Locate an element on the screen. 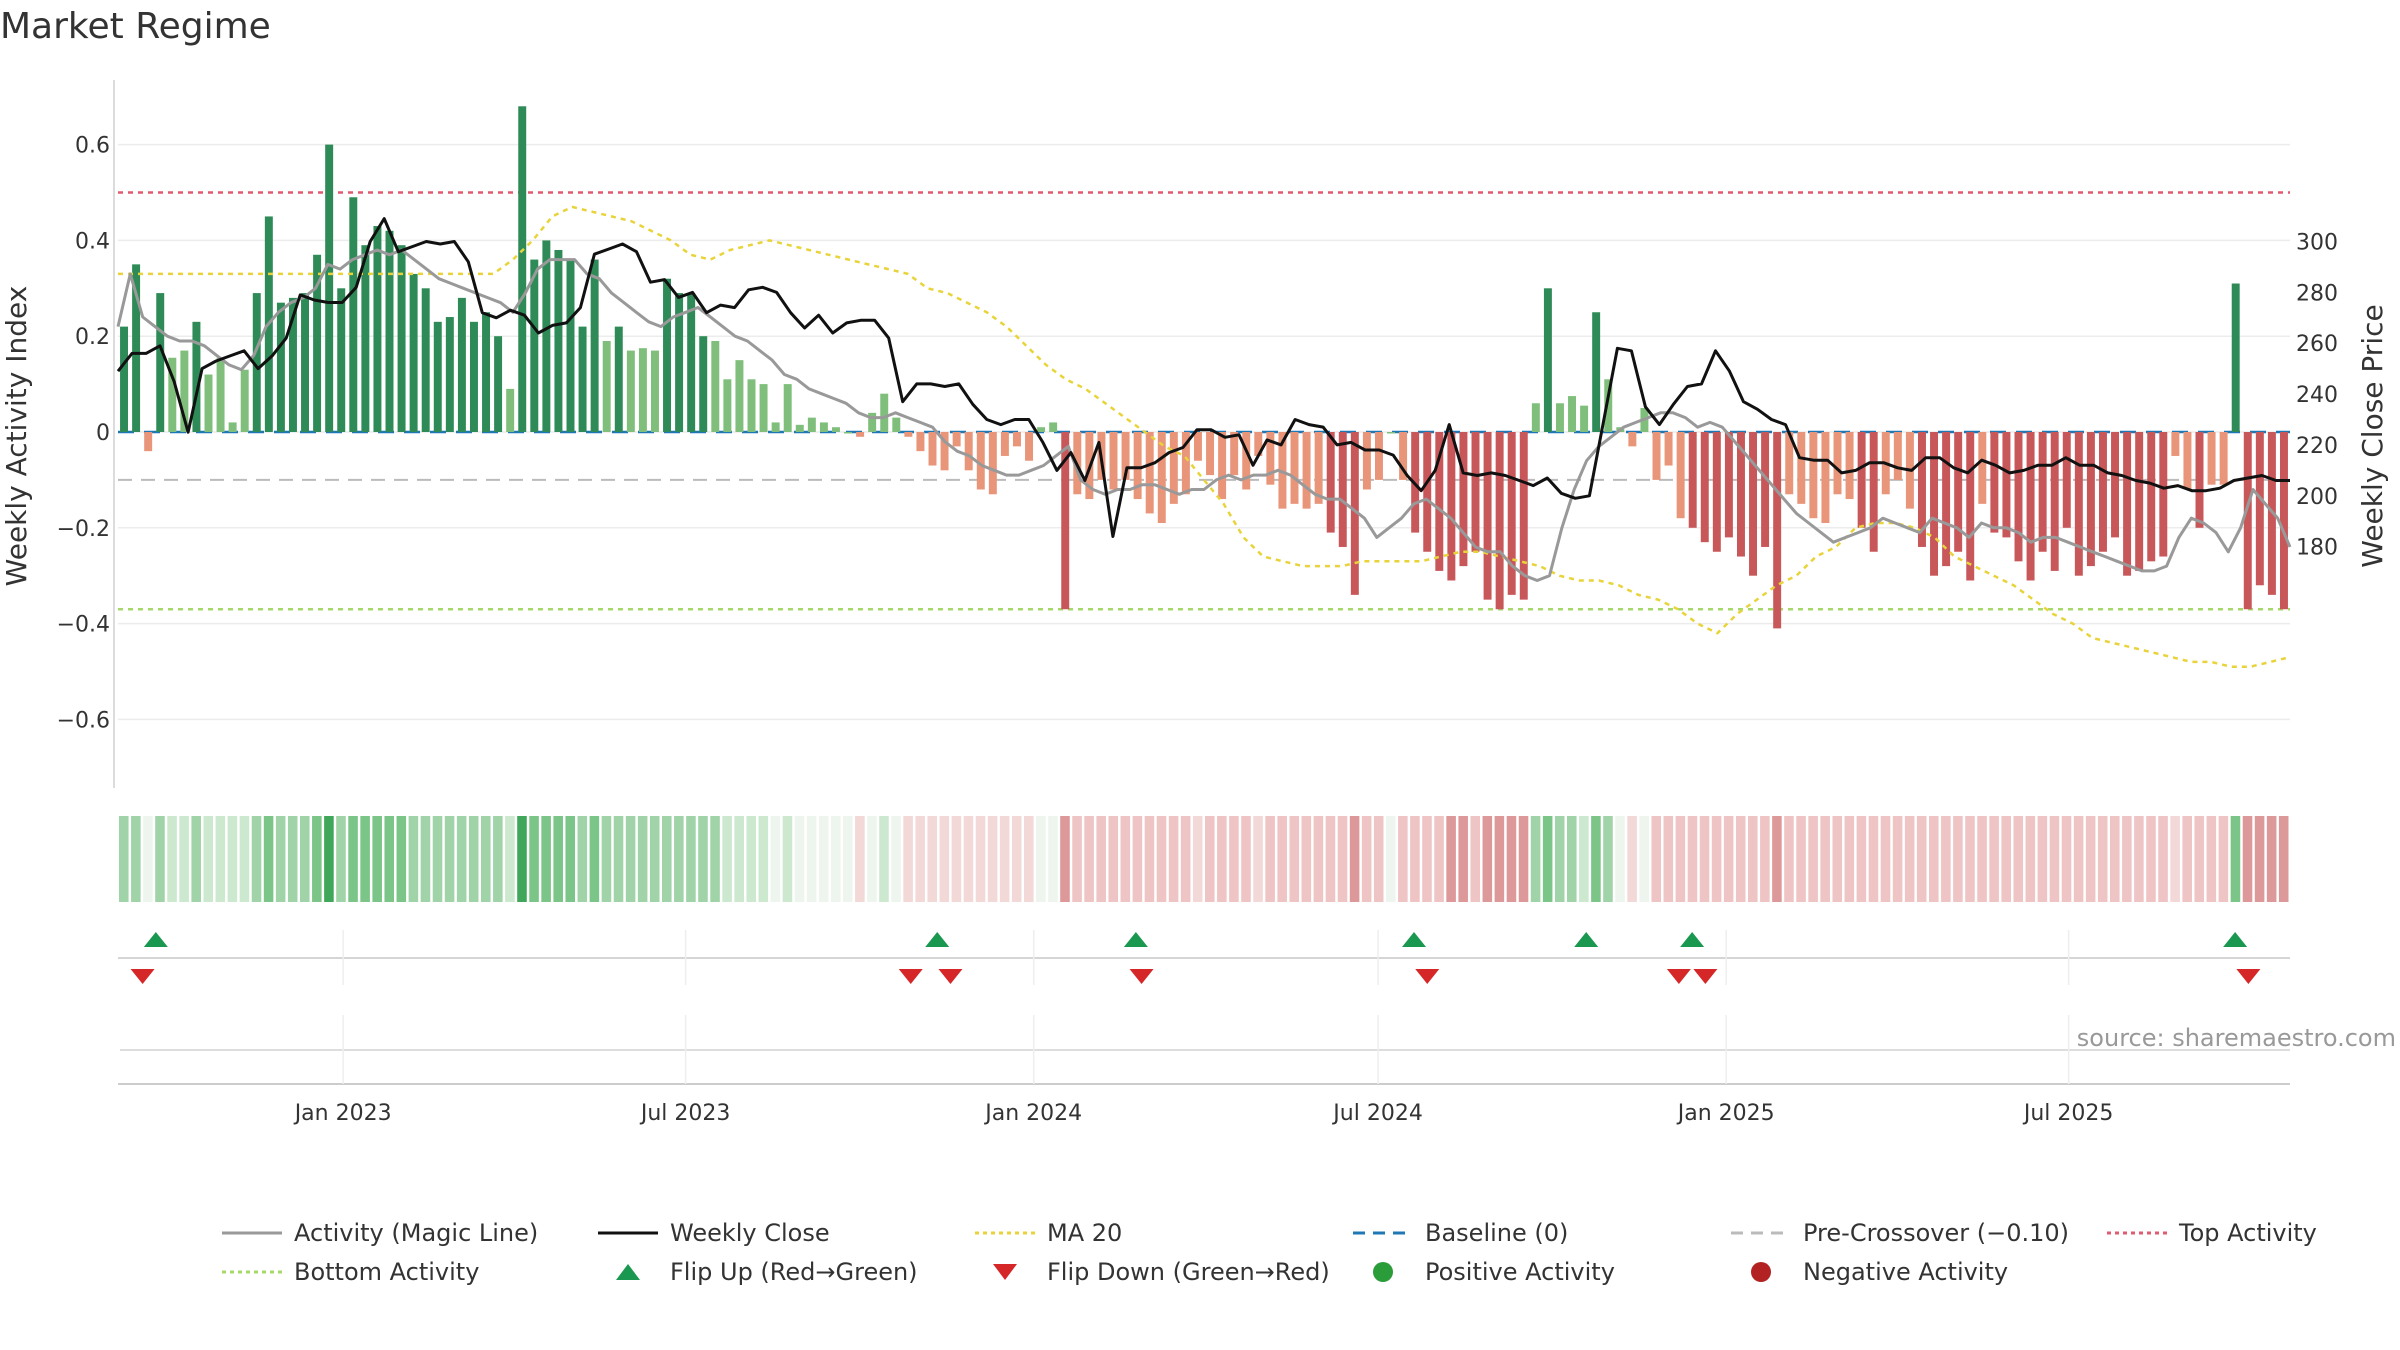 The image size is (2400, 1350). legend-item: MA 20 is located at coordinates (1048, 1233).